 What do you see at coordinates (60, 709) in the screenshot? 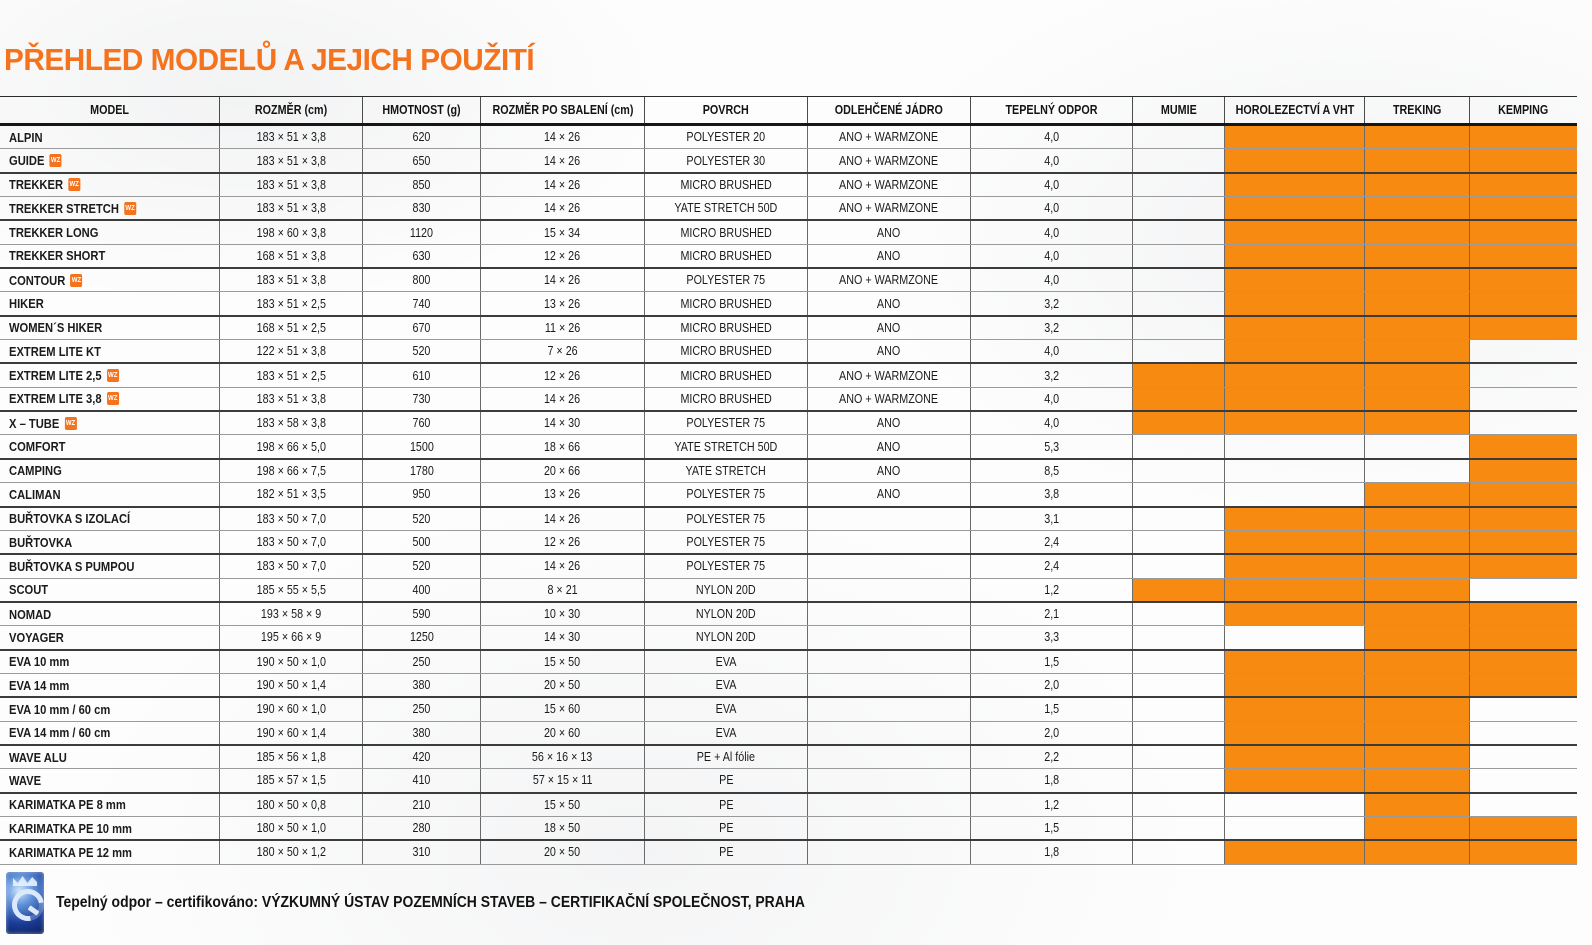
I see `model-name: EVA 10 mm / 60 cm` at bounding box center [60, 709].